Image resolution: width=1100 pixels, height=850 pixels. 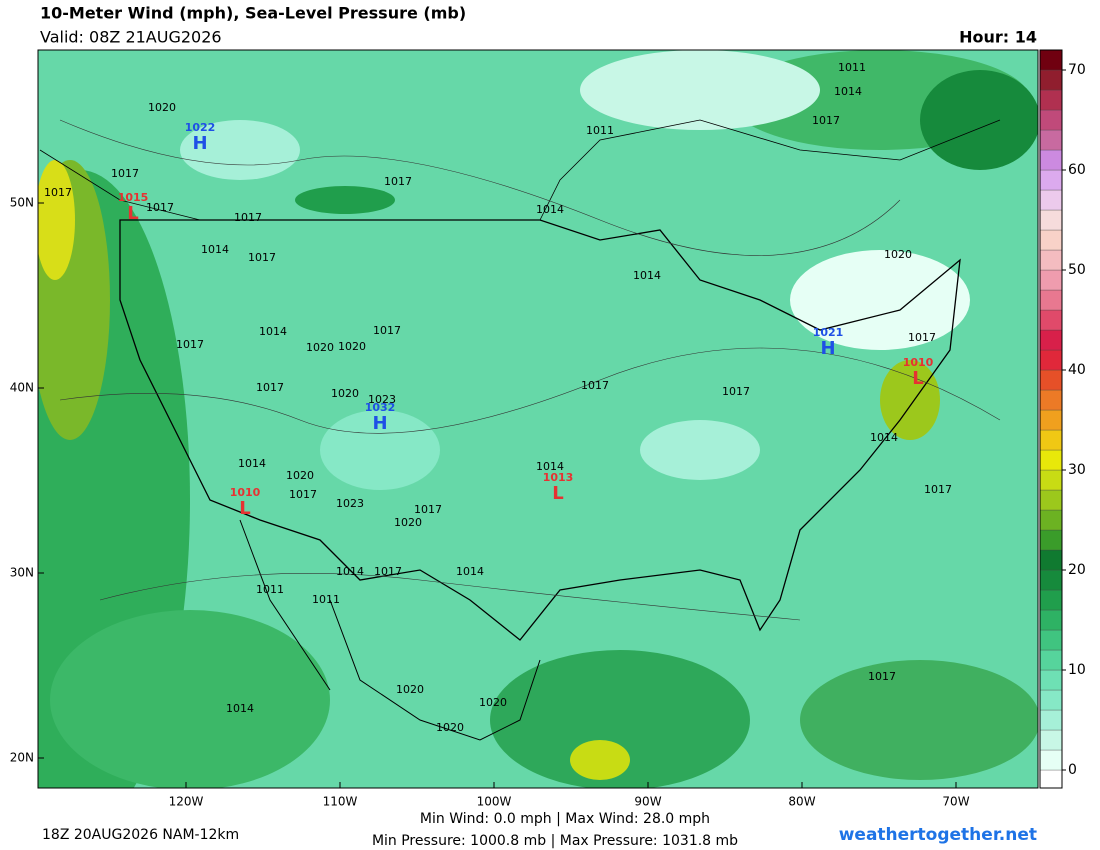 What do you see at coordinates (828, 332) in the screenshot?
I see `center-pressure: 1021` at bounding box center [828, 332].